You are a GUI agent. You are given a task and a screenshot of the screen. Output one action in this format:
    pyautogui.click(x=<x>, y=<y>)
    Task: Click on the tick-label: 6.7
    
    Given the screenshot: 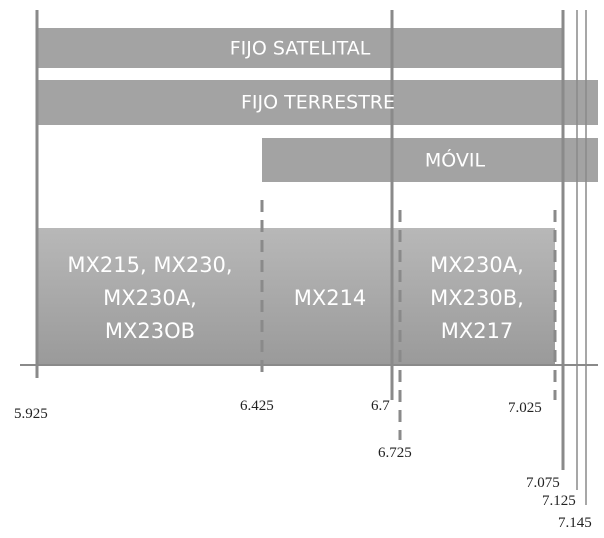 What is the action you would take?
    pyautogui.click(x=380, y=406)
    